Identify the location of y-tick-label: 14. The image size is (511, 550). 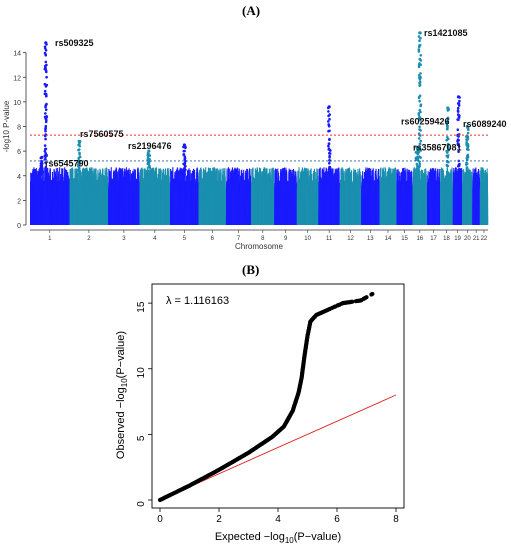
(17, 54).